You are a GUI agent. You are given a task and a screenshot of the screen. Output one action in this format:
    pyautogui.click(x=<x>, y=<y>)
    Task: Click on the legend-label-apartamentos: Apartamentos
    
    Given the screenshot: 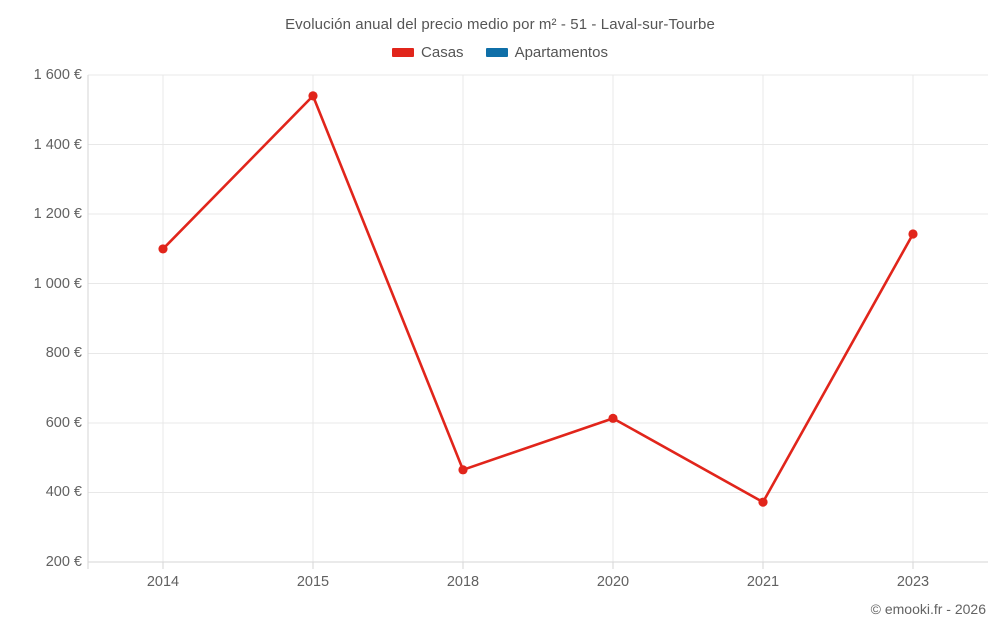 What is the action you would take?
    pyautogui.click(x=561, y=52)
    